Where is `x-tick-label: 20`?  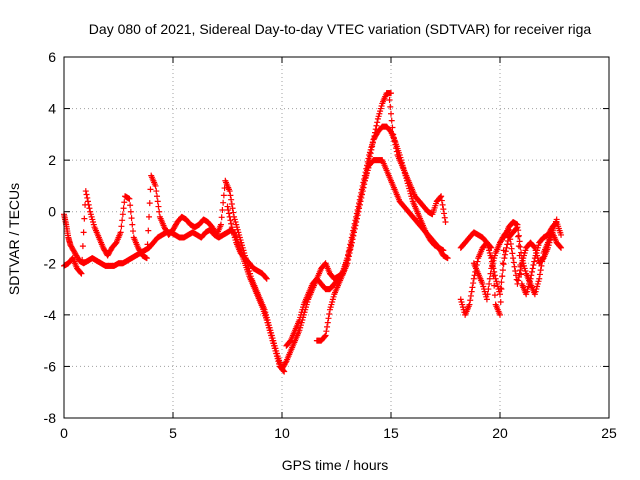 x-tick-label: 20 is located at coordinates (500, 433).